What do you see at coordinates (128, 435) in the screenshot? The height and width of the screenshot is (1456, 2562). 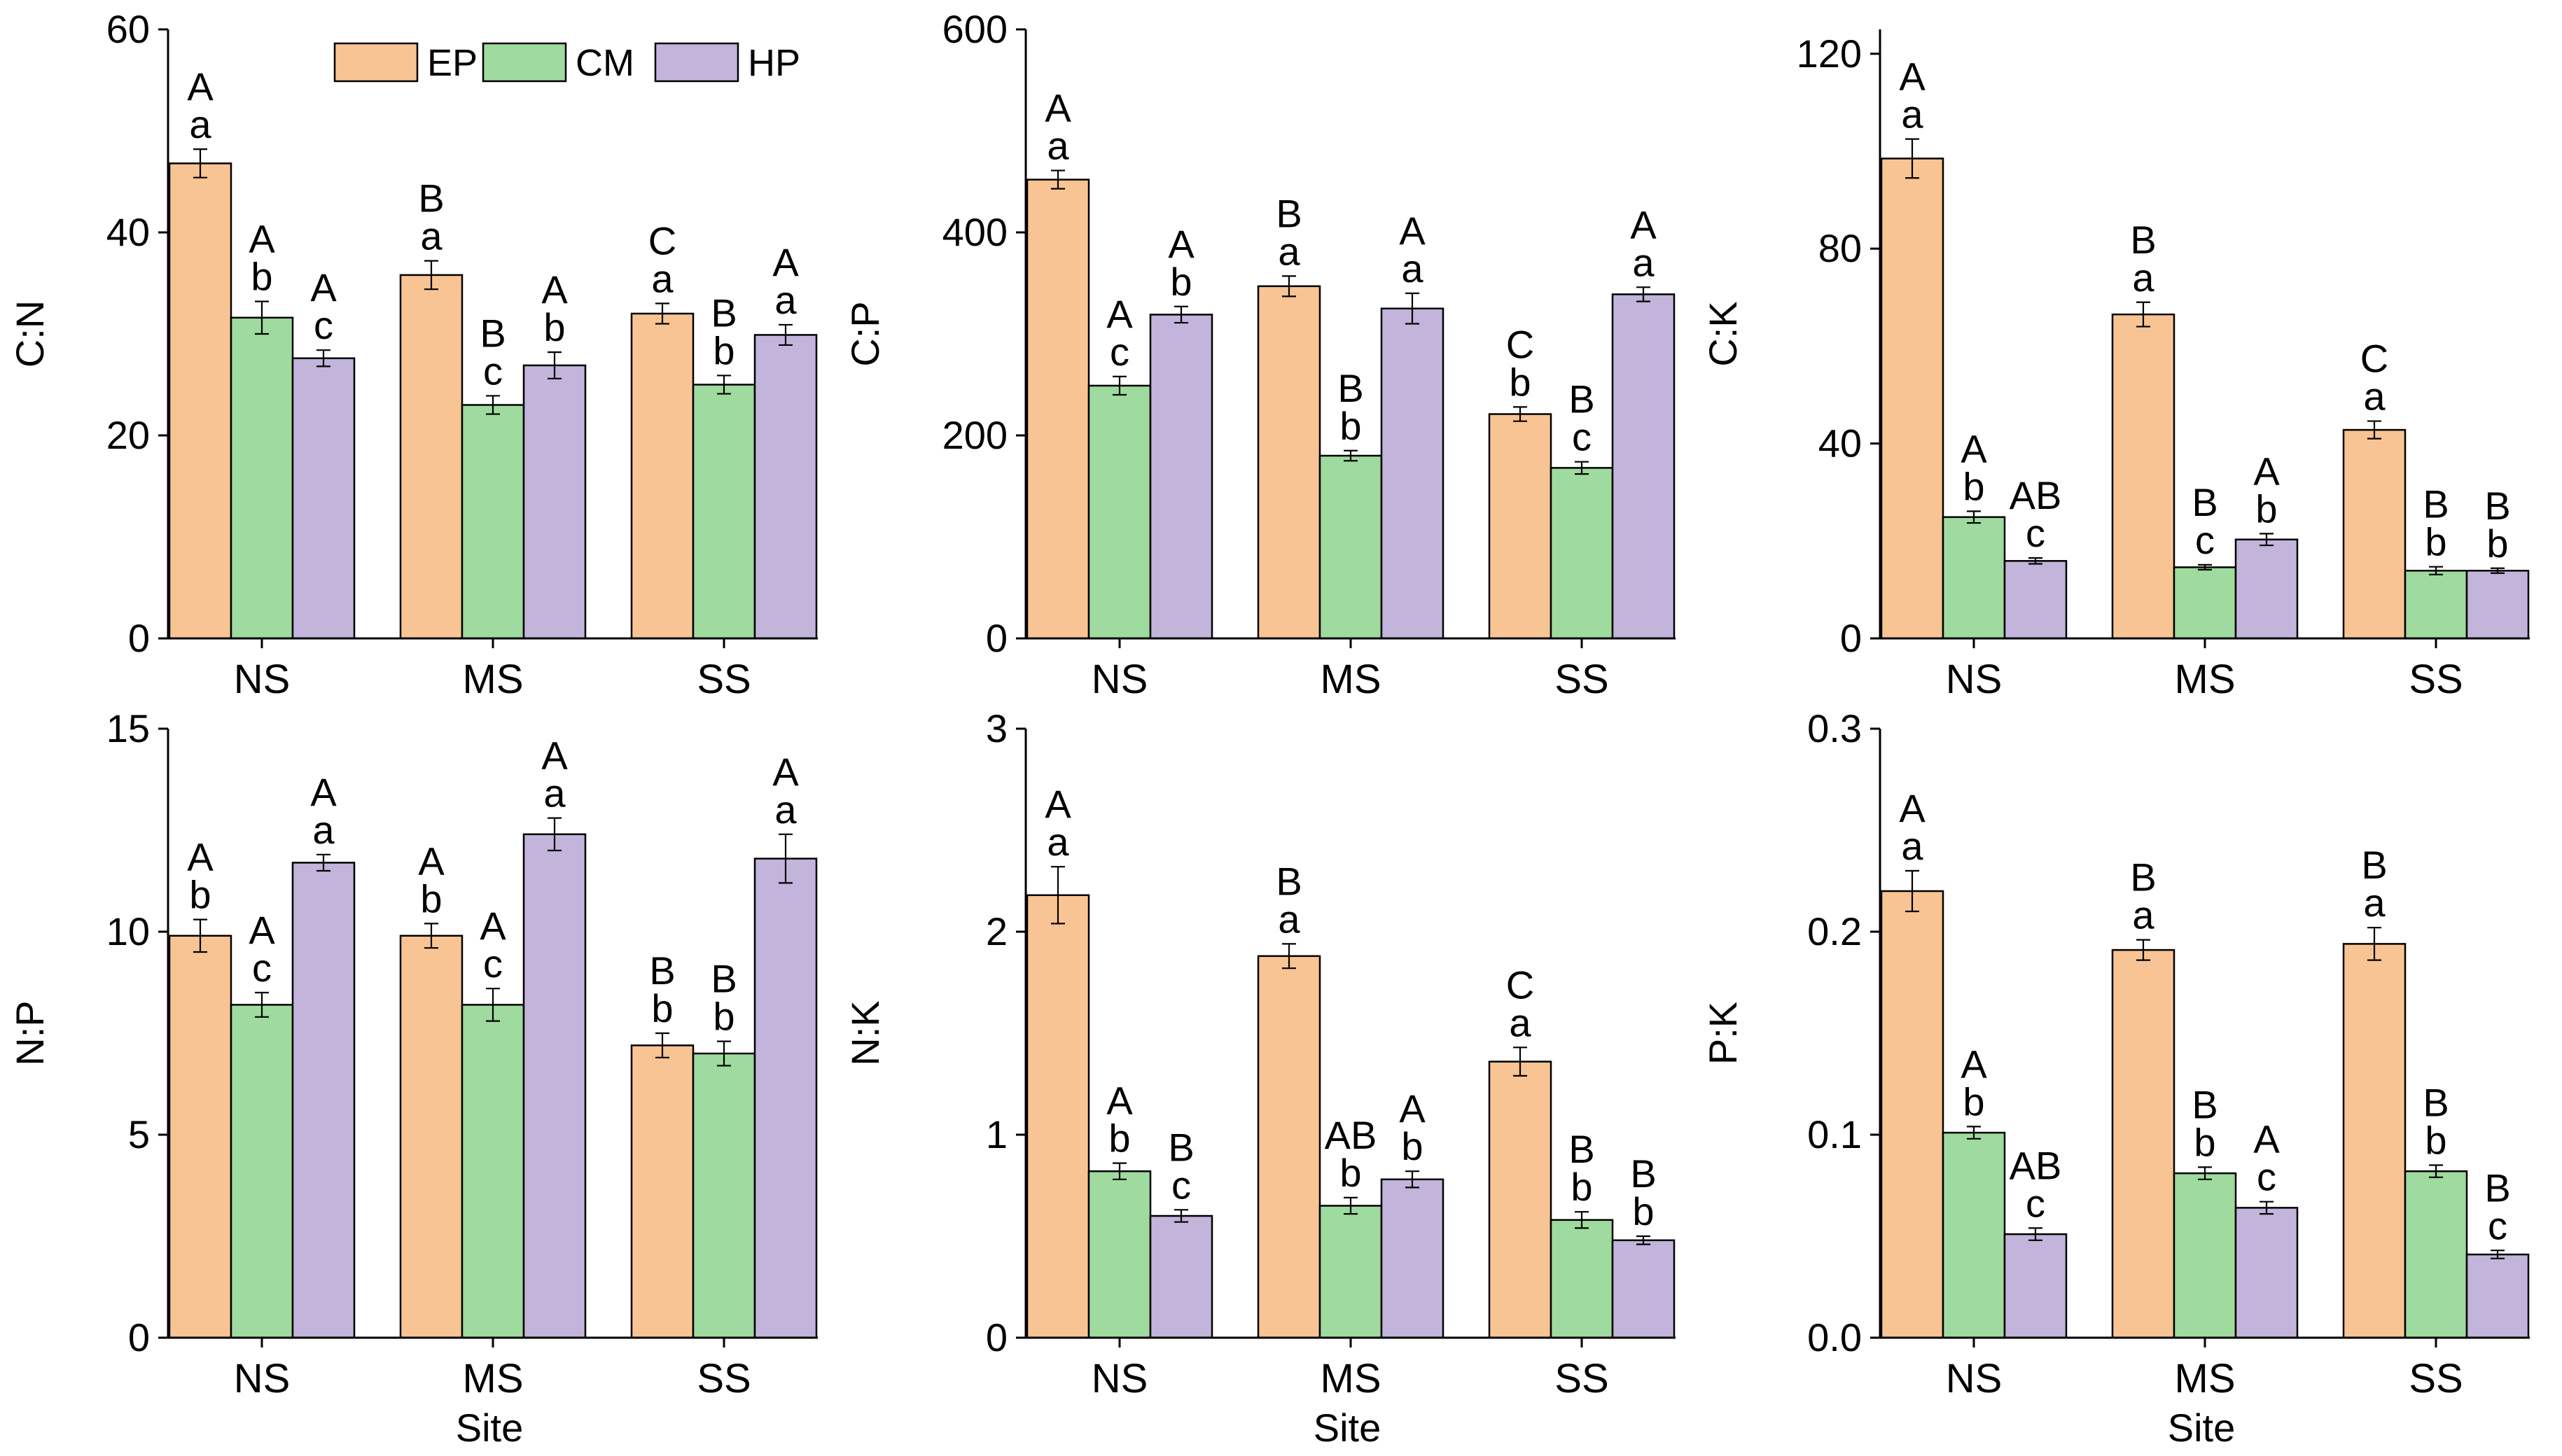 I see `y-tick-label: 20` at bounding box center [128, 435].